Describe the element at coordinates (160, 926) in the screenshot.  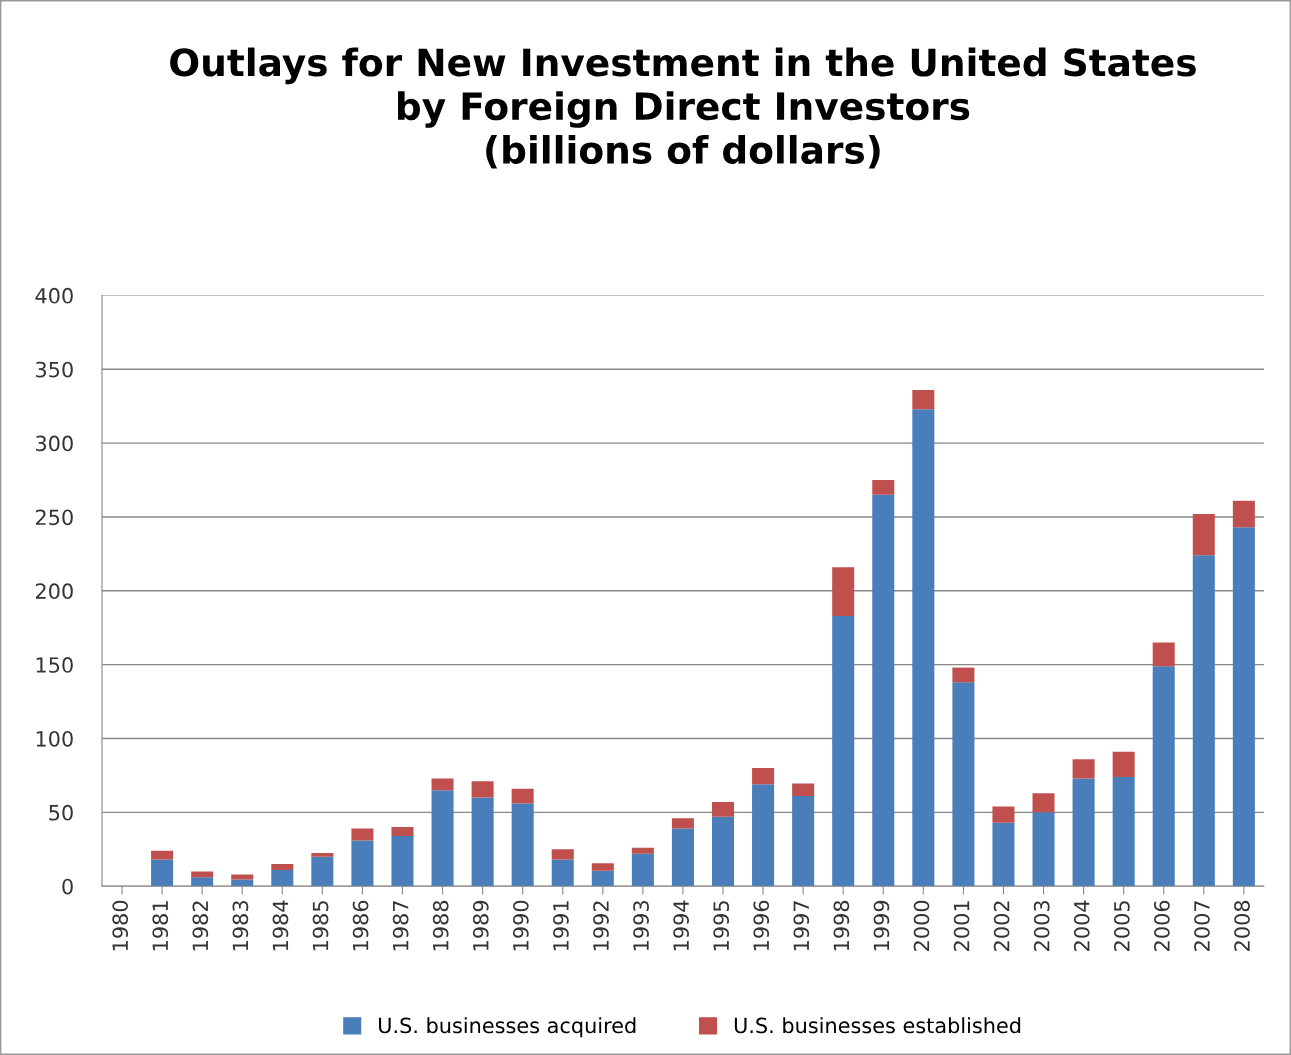
I see `x-tick-label: 1981` at that location.